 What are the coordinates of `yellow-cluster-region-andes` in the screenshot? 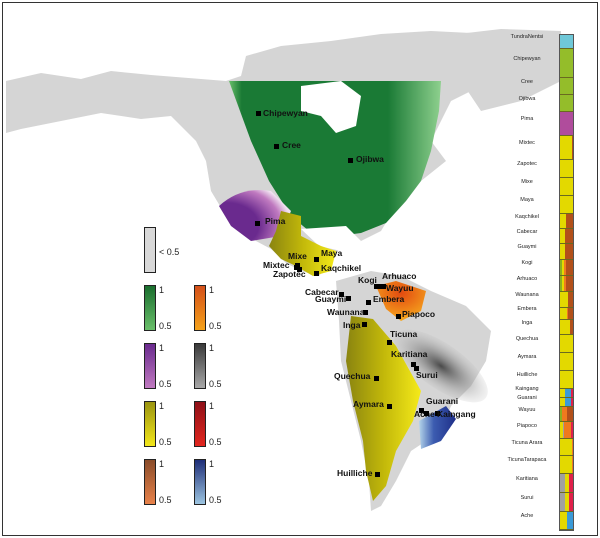 It's located at (383, 408).